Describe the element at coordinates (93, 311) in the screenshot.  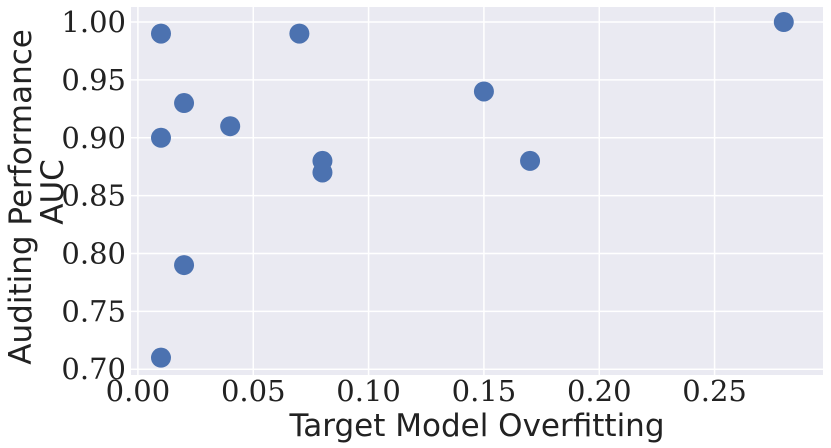
I see `y-tick-label: 0.75` at that location.